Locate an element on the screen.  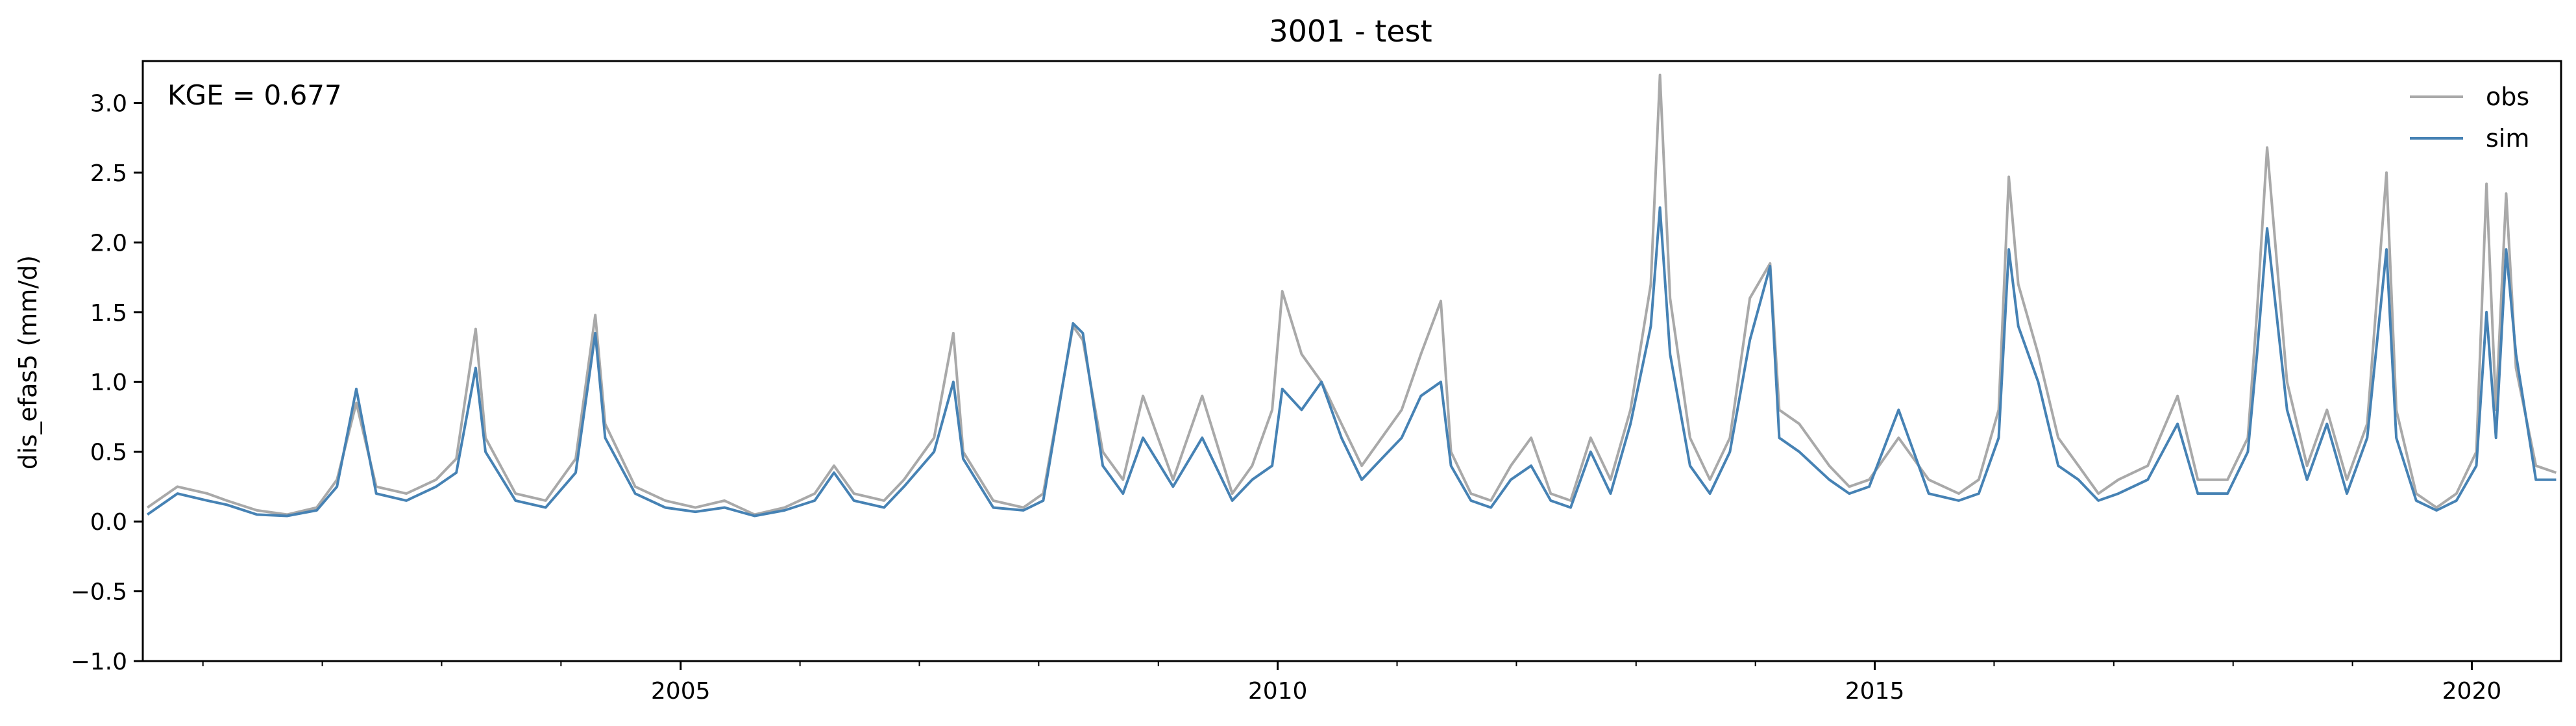
y-tick-label: 2.0 is located at coordinates (108, 243).